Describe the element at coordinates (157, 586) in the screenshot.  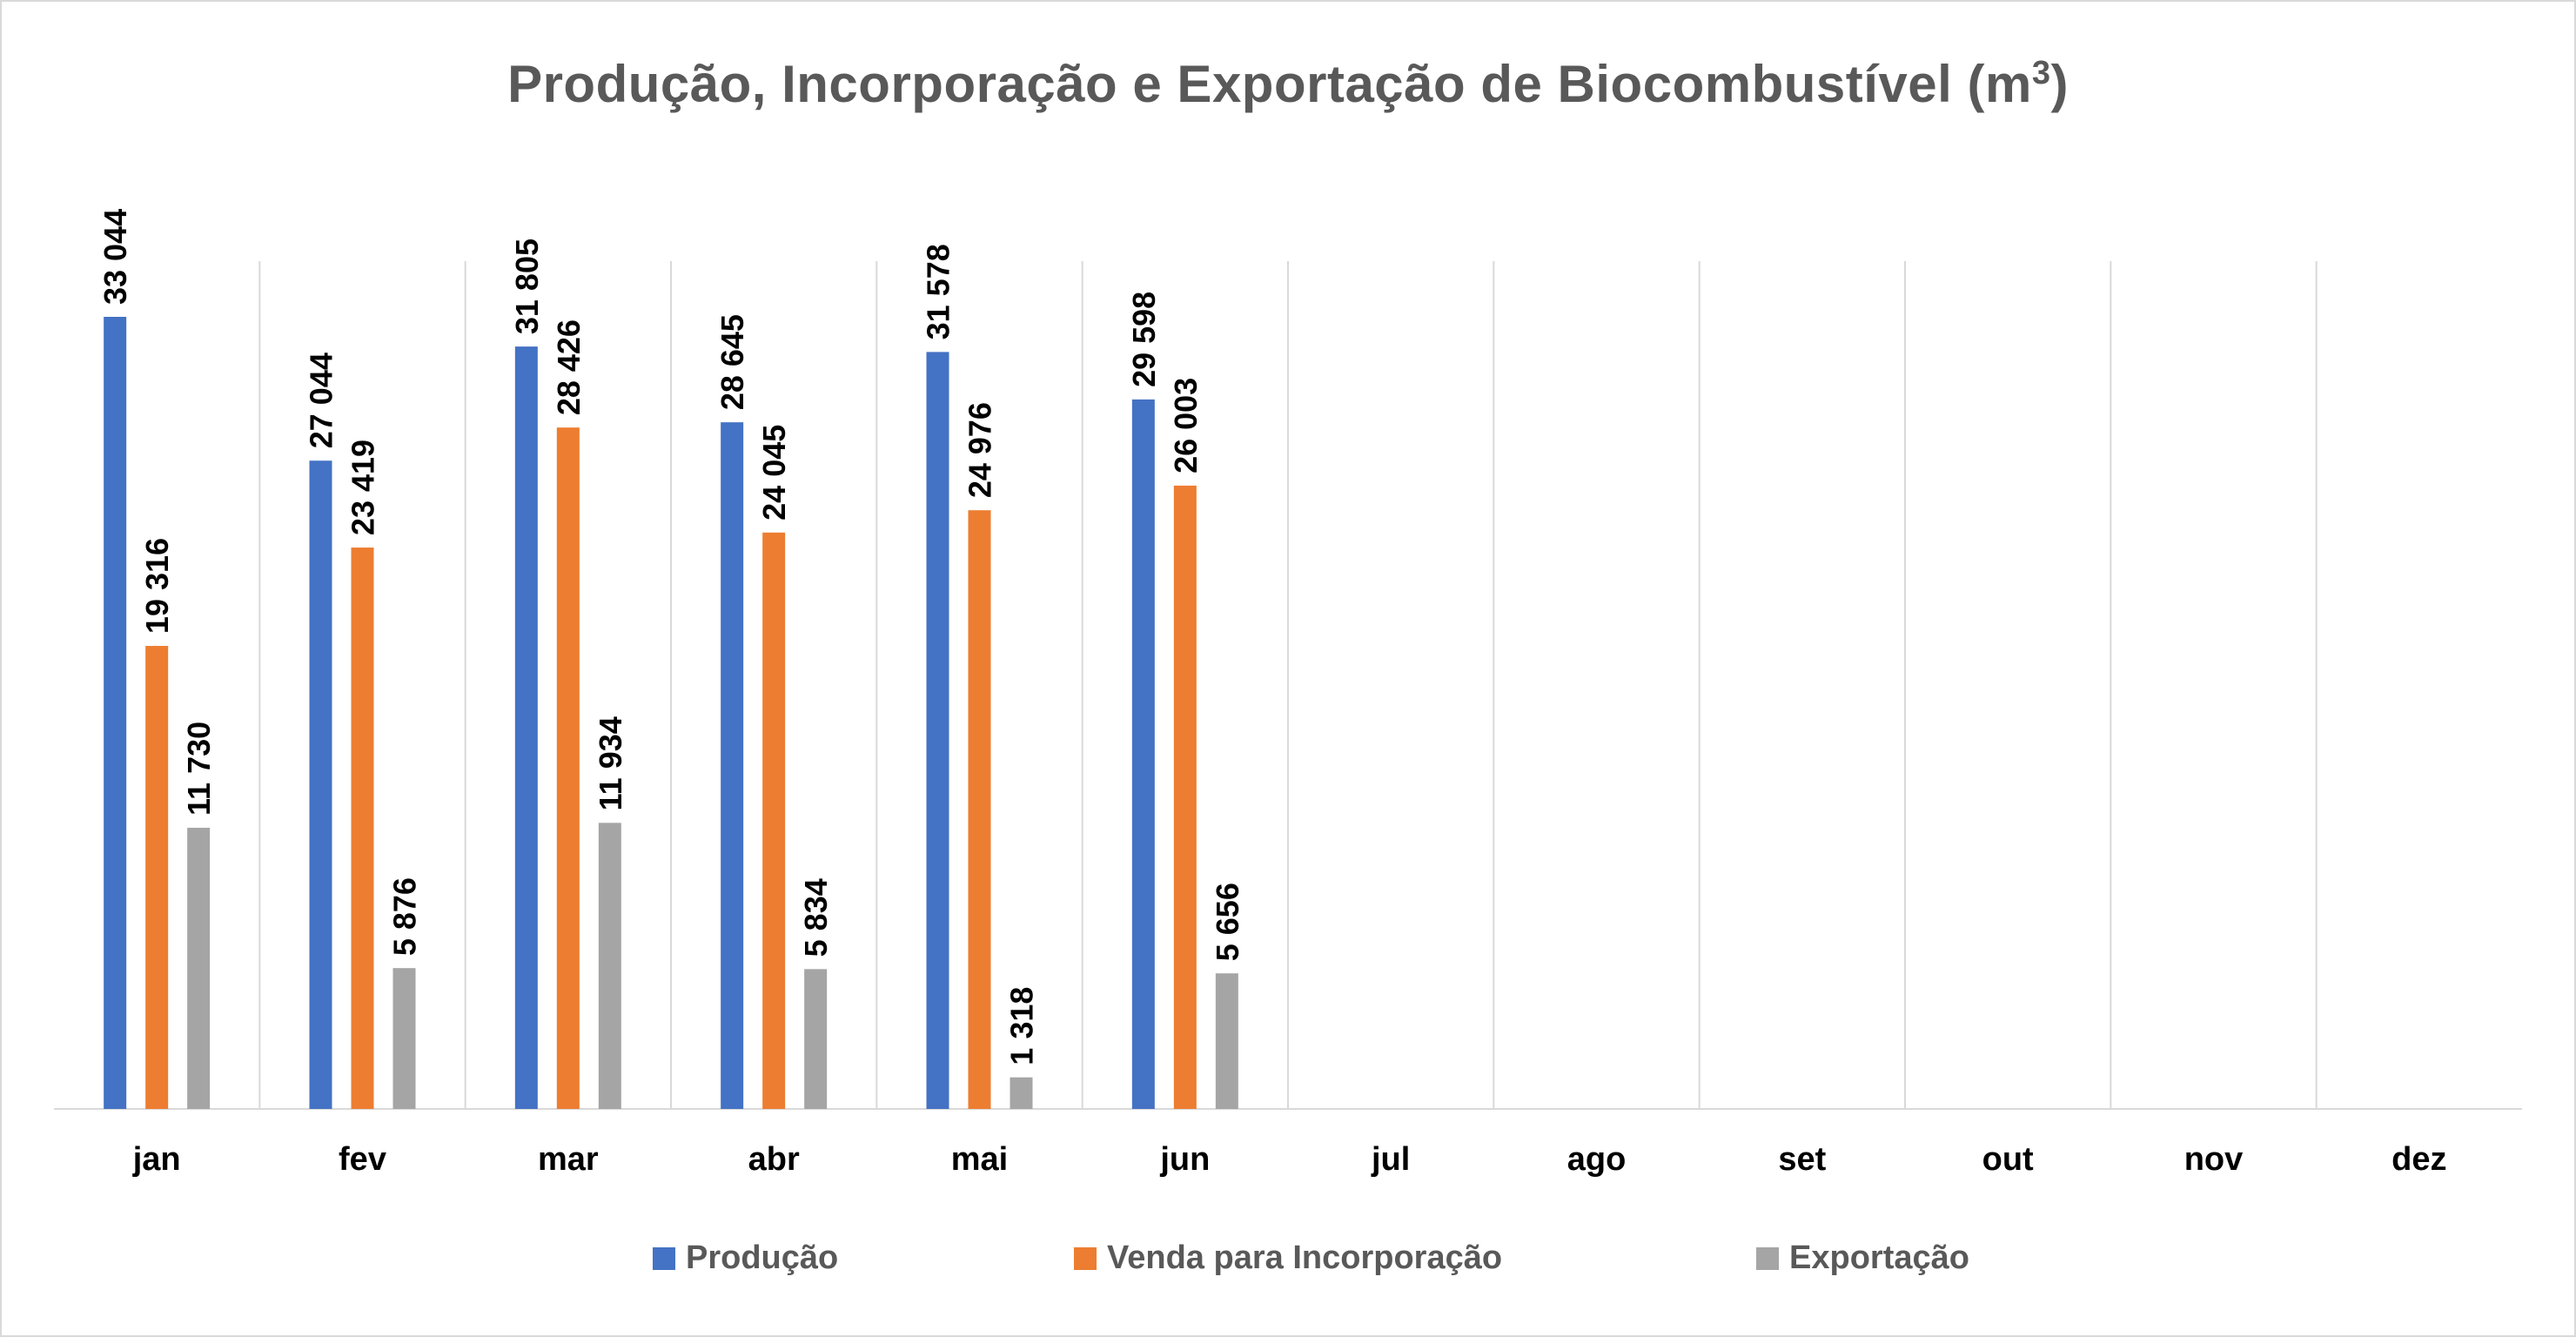
I see `data-label-venda-jan: 19 316` at that location.